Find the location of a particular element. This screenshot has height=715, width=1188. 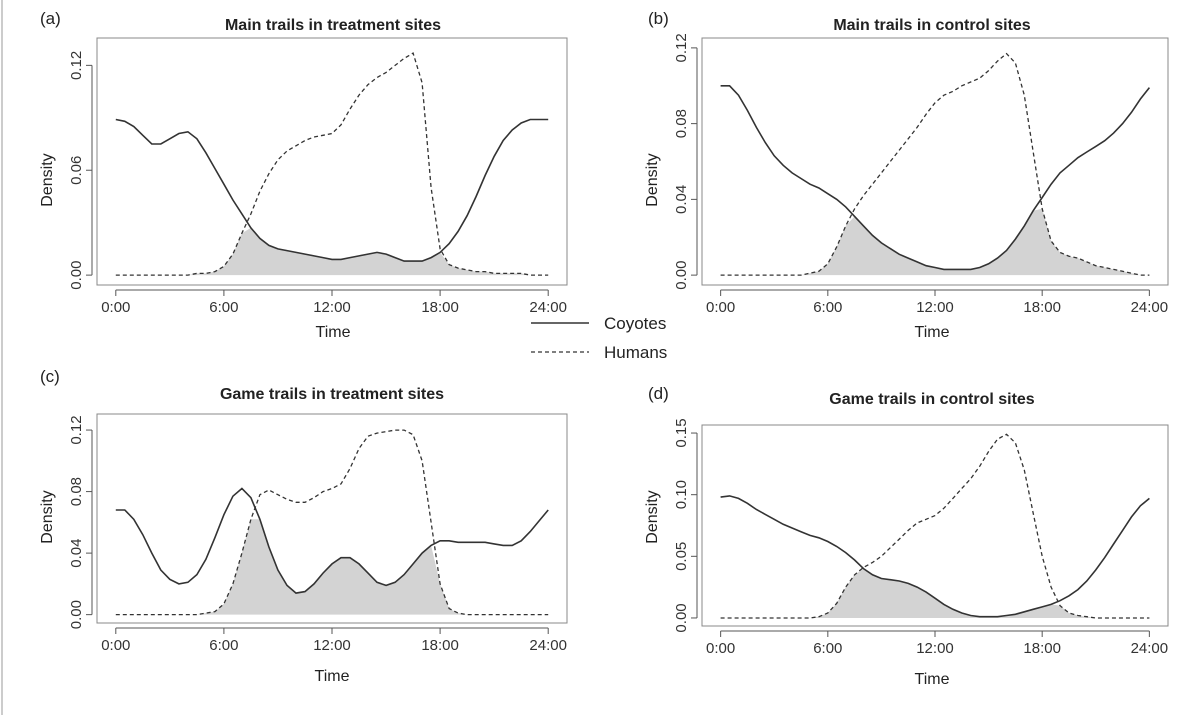

panel-title: Game trails in treatment sites is located at coordinates (332, 394).